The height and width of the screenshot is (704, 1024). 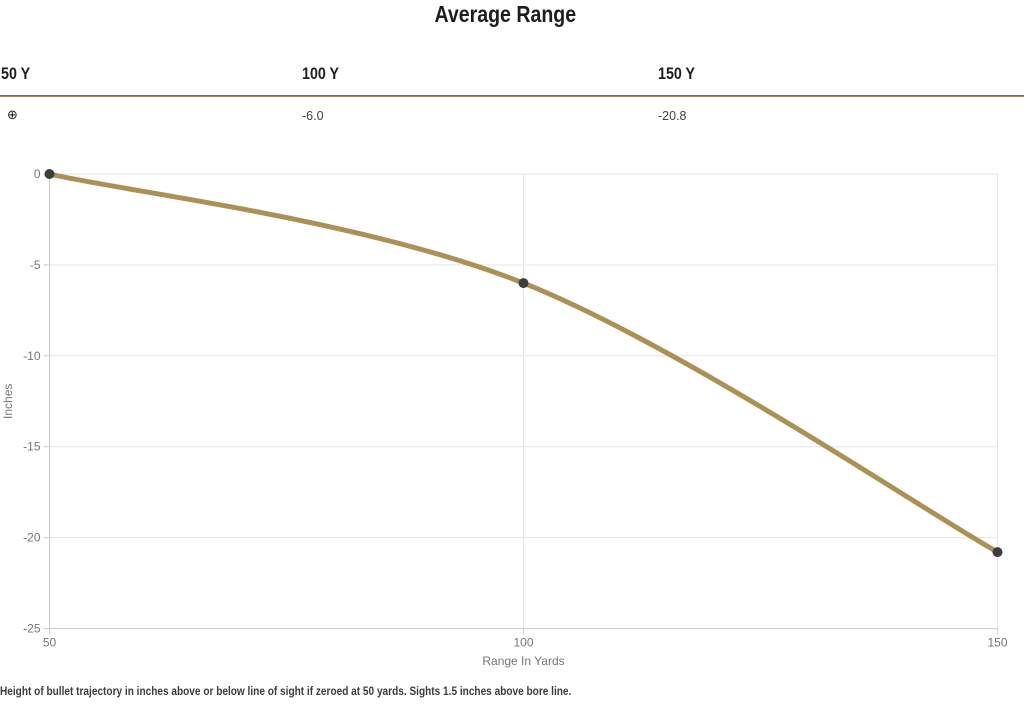 I want to click on table-divider, so click(x=512, y=96).